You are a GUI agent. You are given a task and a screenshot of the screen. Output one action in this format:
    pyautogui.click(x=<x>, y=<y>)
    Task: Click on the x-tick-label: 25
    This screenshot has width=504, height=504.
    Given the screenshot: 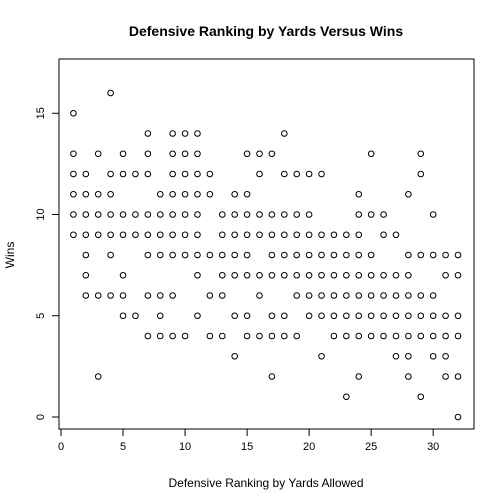 What is the action you would take?
    pyautogui.click(x=371, y=447)
    